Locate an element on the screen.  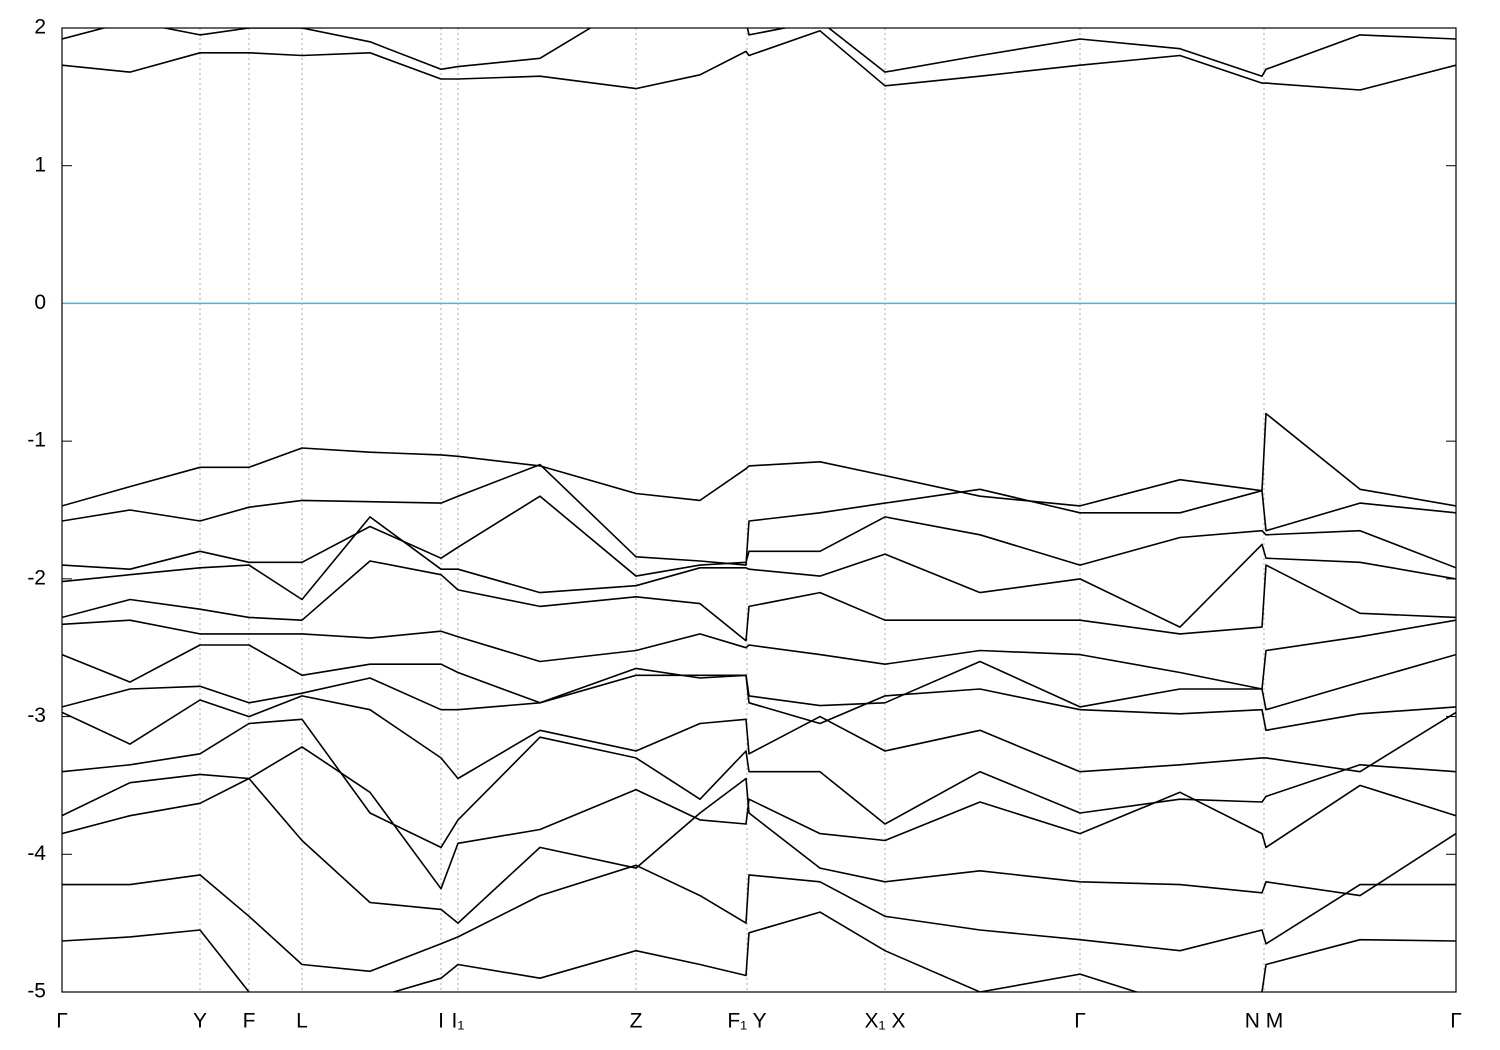
y-tick-label: -5 is located at coordinates (36, 991).